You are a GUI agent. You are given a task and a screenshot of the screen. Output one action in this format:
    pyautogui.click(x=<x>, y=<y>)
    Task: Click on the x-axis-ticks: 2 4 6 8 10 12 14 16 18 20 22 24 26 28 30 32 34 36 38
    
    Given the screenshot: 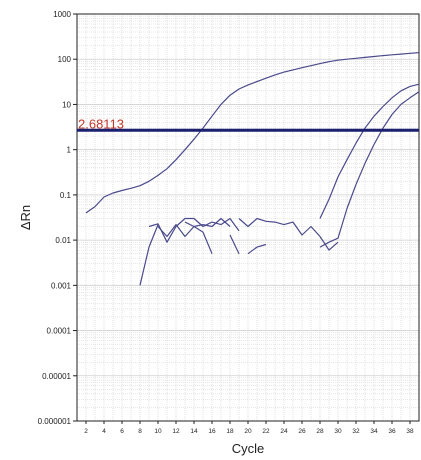 What is the action you would take?
    pyautogui.click(x=249, y=428)
    